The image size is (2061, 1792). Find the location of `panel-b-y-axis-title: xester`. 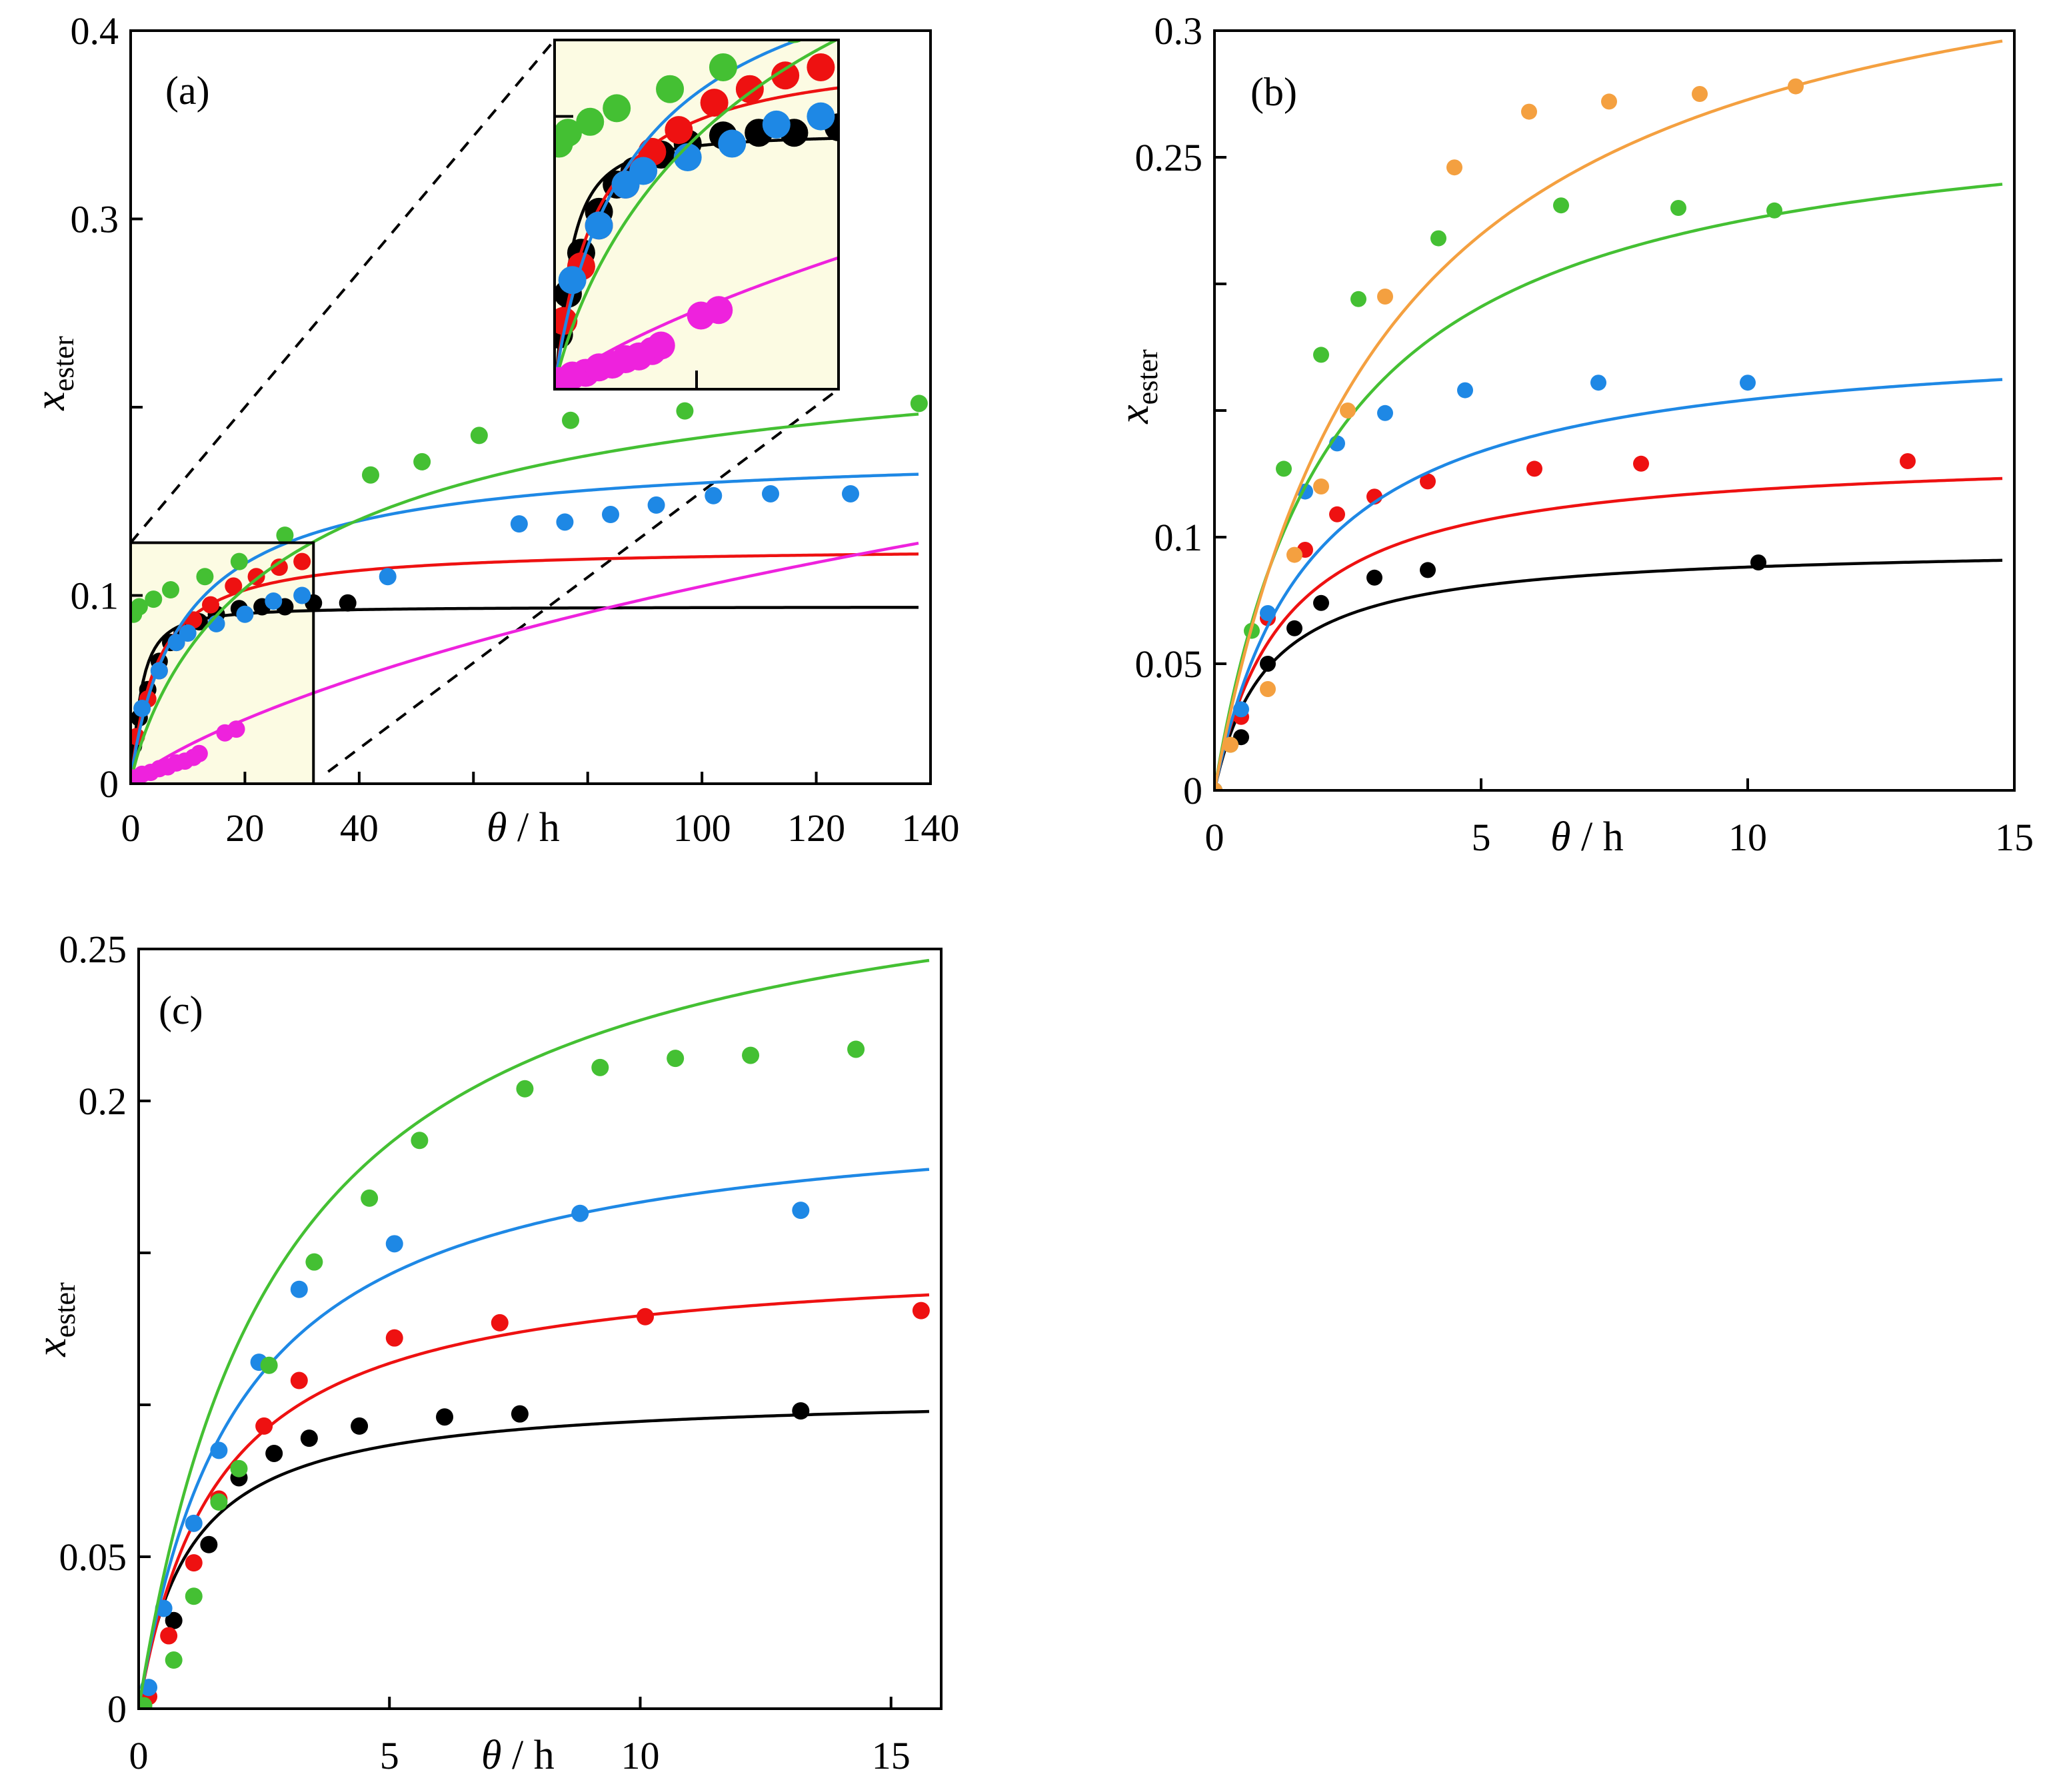

panel-b-y-axis-title: xester is located at coordinates (1137, 387).